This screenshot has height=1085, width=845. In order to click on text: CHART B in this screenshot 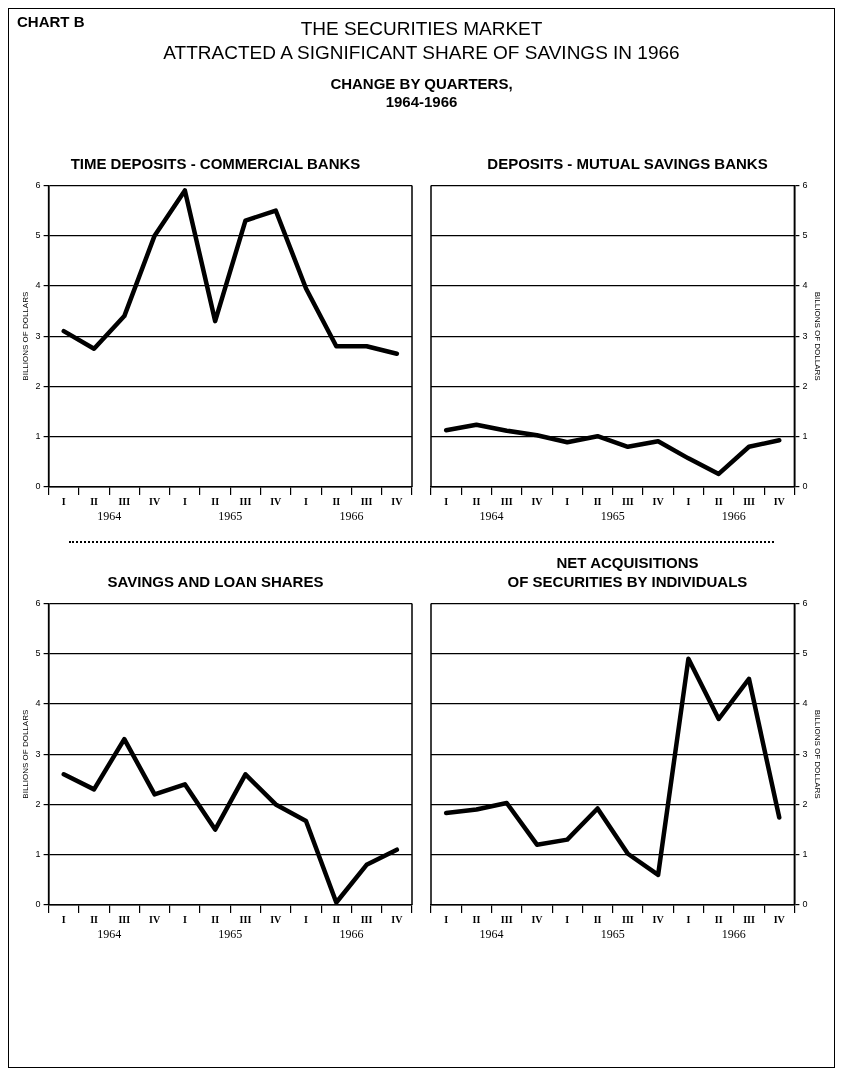, I will do `click(51, 21)`.